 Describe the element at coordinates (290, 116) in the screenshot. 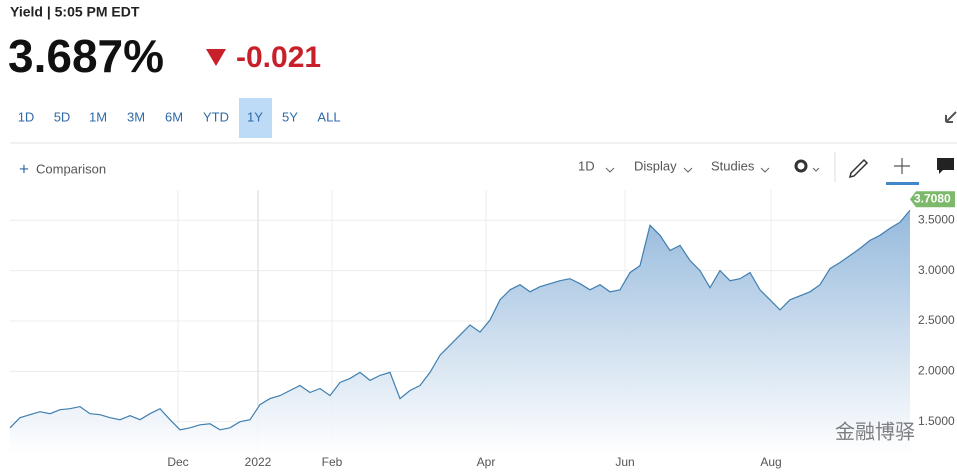

I see `range-button: 5Y` at that location.